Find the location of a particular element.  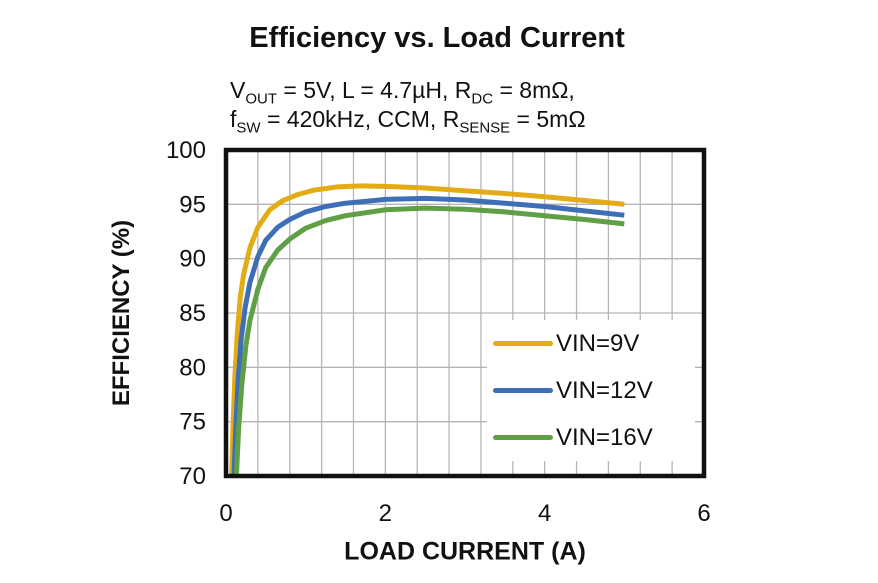

legend: VIN=9V VIN=12V VIN=16V is located at coordinates (591, 390).